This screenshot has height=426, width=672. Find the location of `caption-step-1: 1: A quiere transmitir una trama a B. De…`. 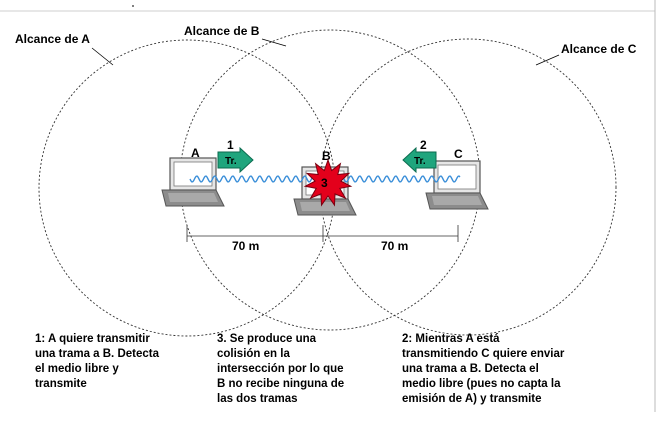

caption-step-1: 1: A quiere transmitir una trama a B. De… is located at coordinates (97, 361).